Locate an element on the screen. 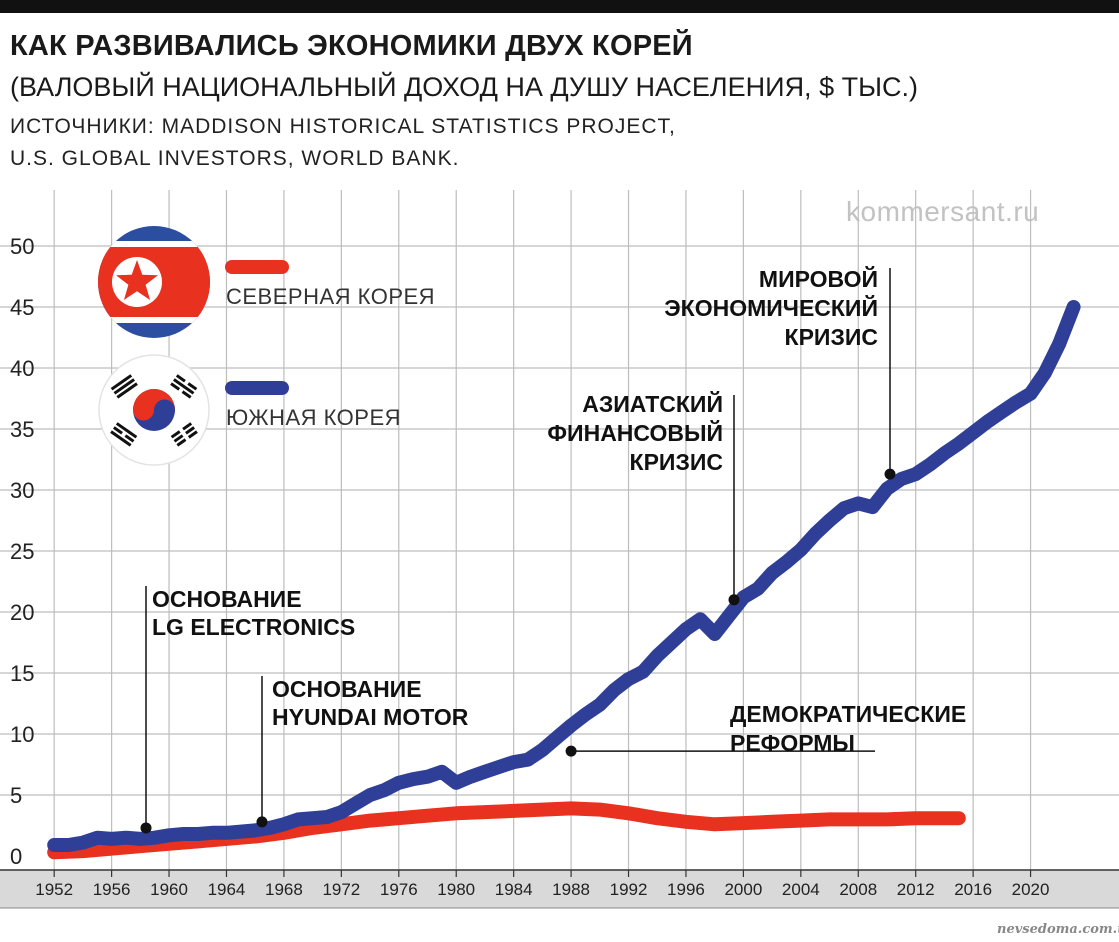 Image resolution: width=1119 pixels, height=942 pixels. x-tick-label: 1960 is located at coordinates (169, 889).